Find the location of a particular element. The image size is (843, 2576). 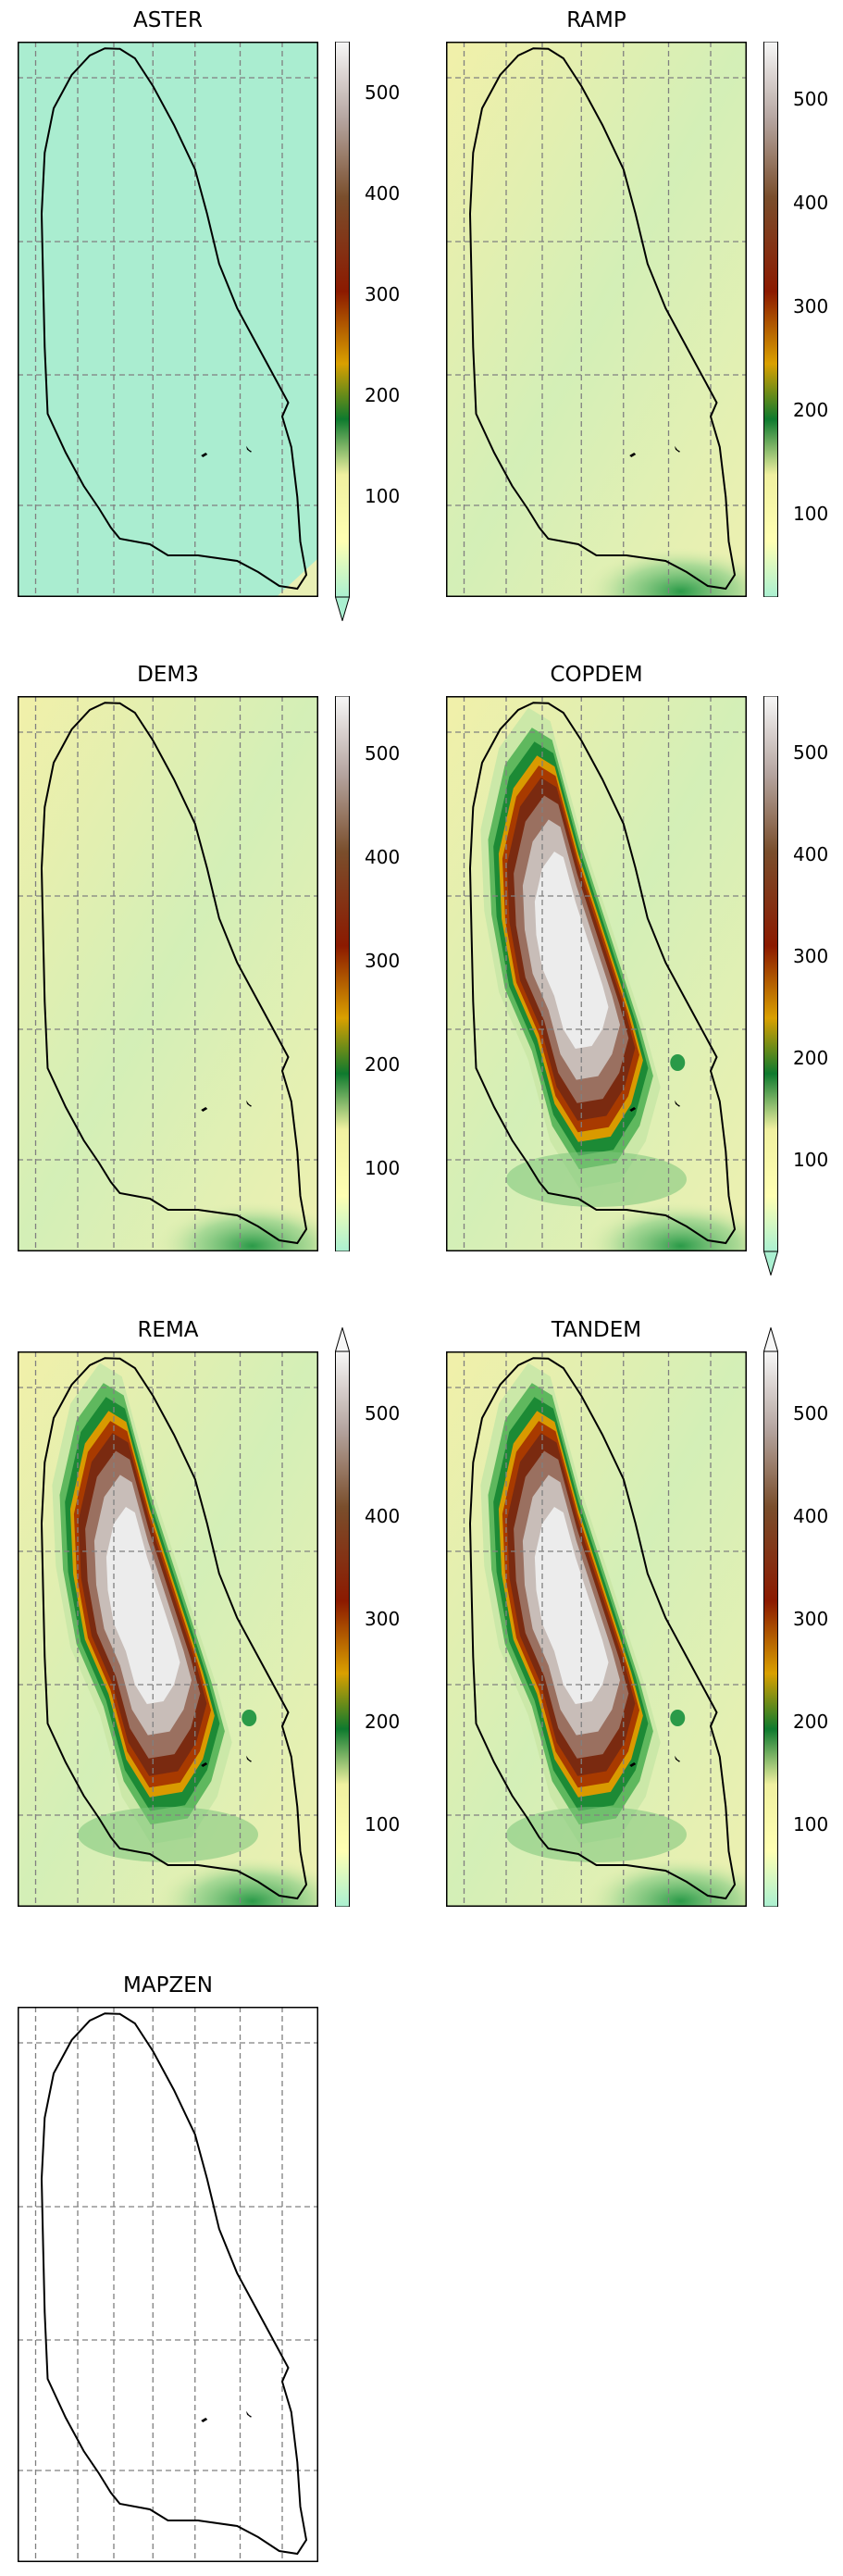

panel-title: ASTER is located at coordinates (168, 20).